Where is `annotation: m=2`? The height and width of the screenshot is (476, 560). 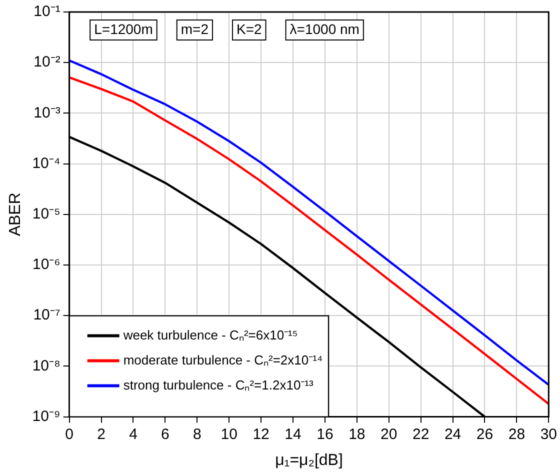 annotation: m=2 is located at coordinates (194, 28).